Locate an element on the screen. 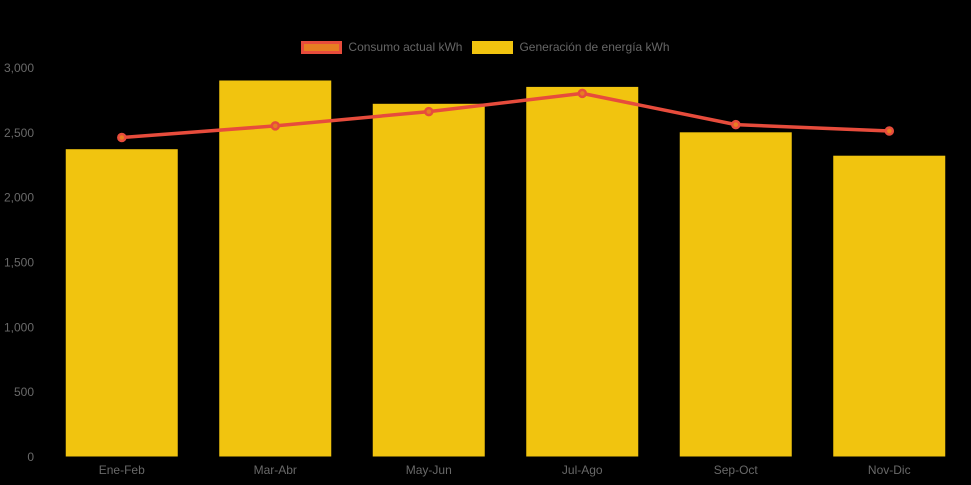 This screenshot has height=485, width=971. consumo-line is located at coordinates (506, 115).